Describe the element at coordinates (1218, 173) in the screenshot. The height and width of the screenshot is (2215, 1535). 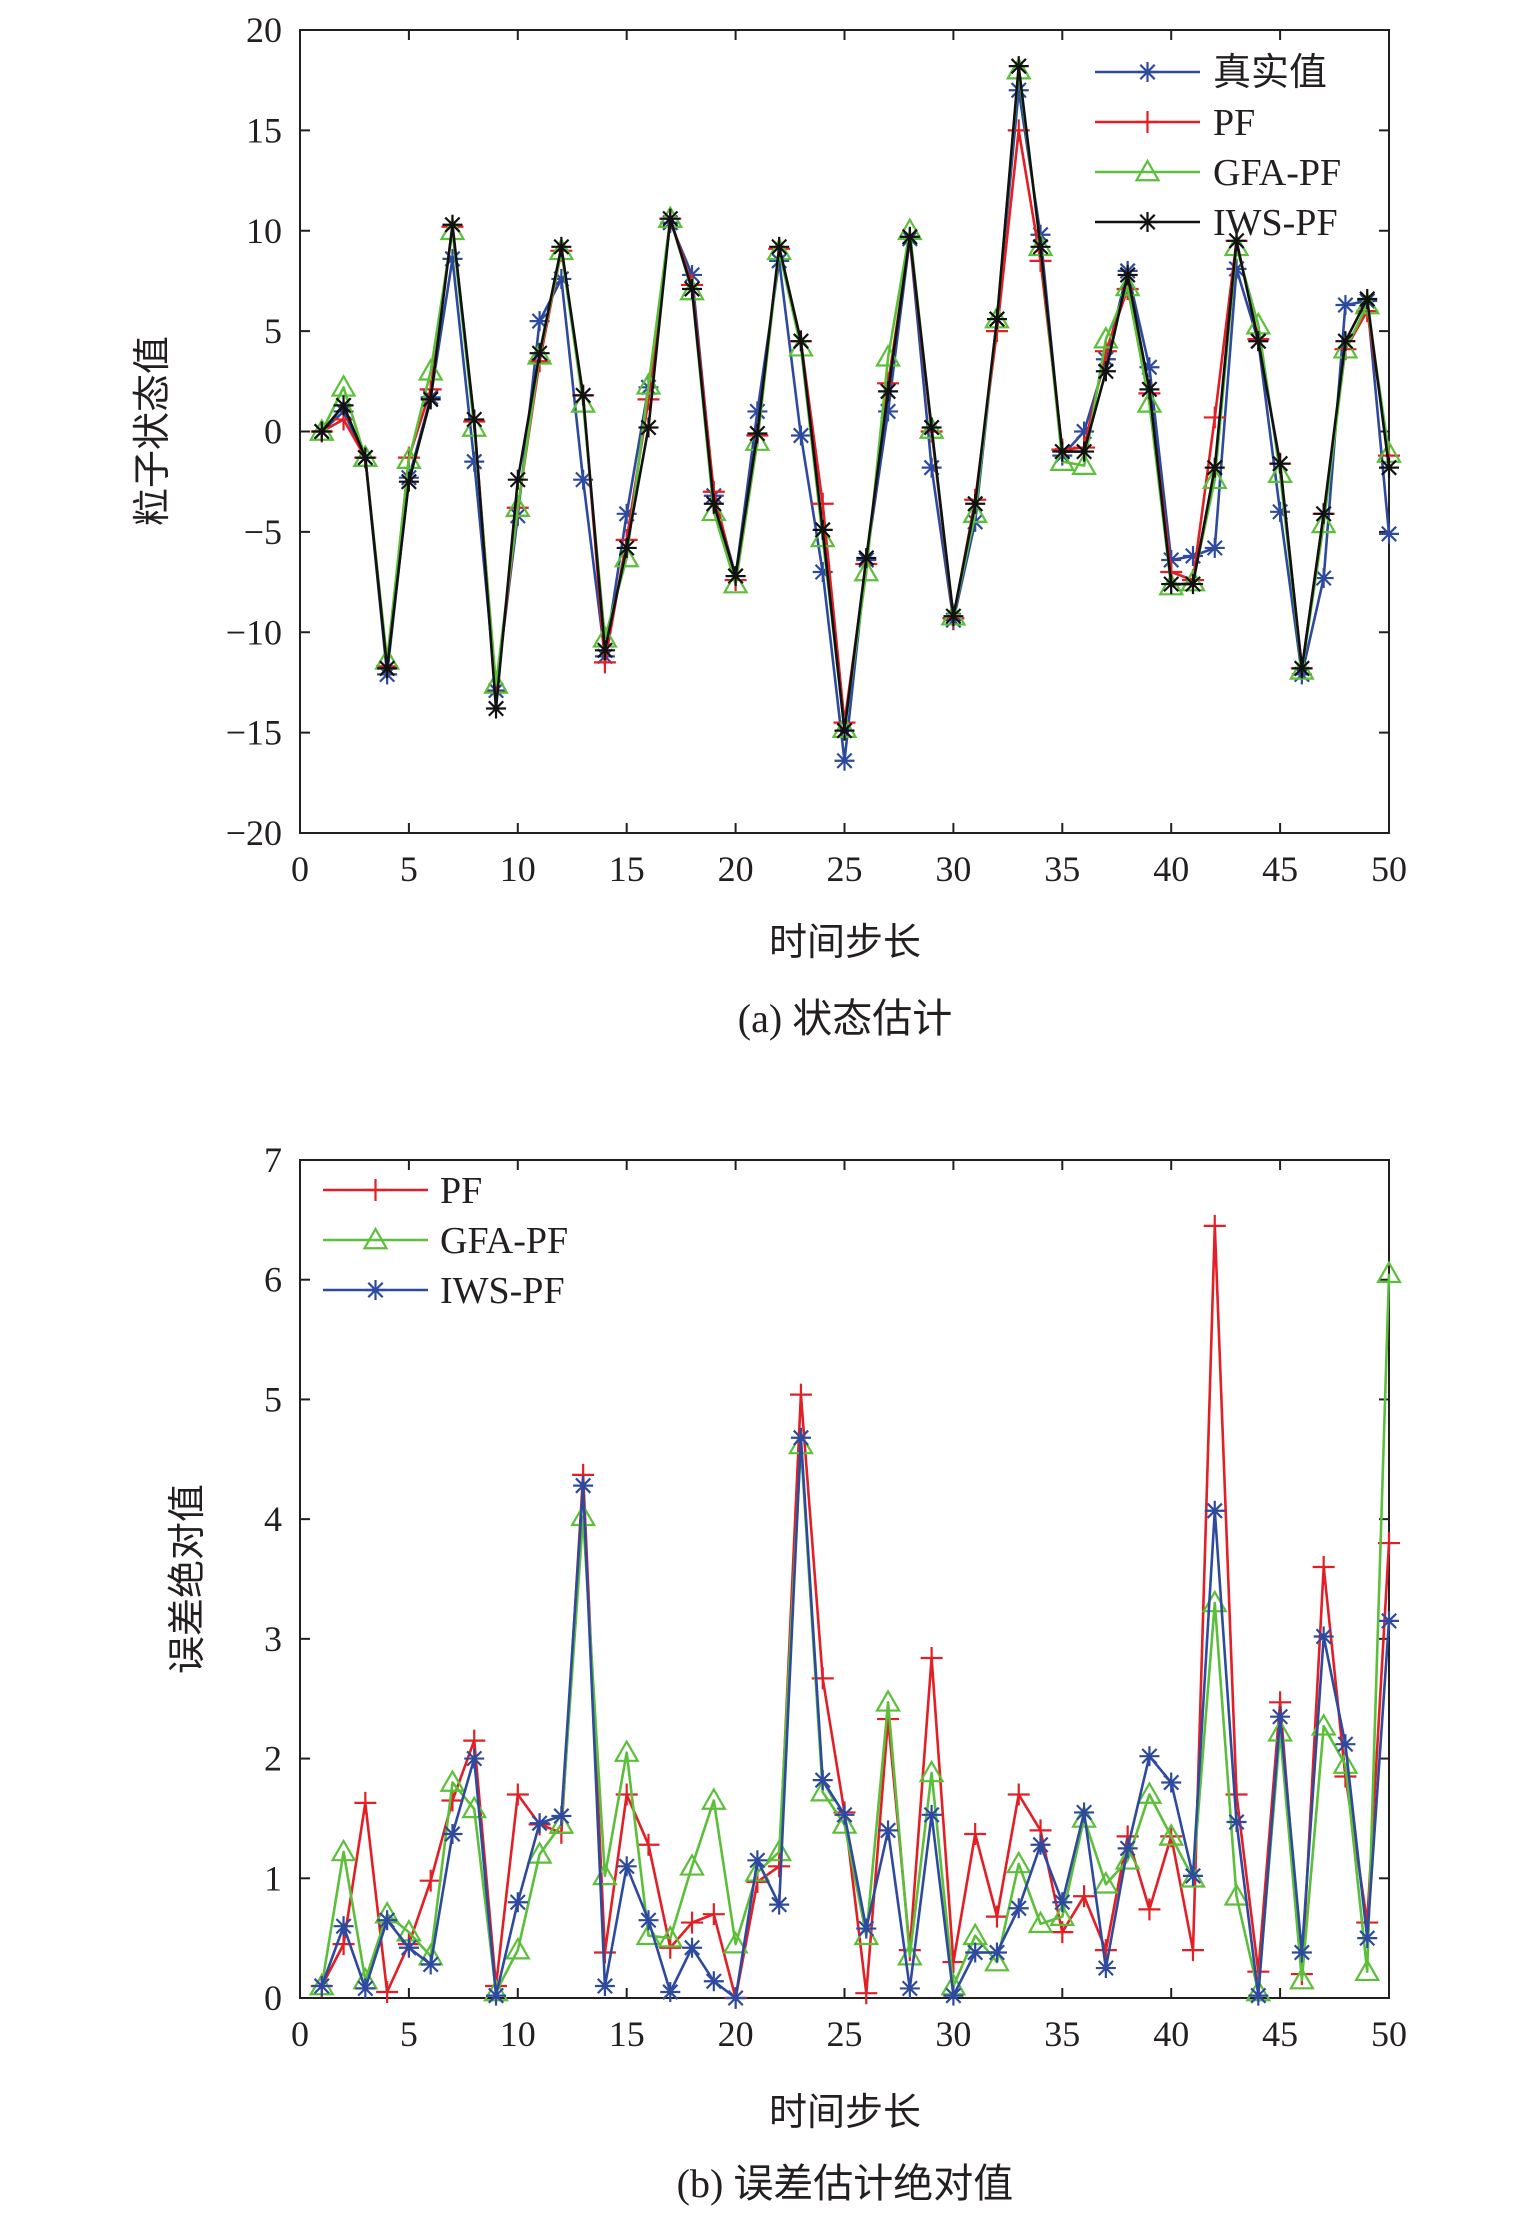
I see `legend-item: GFA-PF` at that location.